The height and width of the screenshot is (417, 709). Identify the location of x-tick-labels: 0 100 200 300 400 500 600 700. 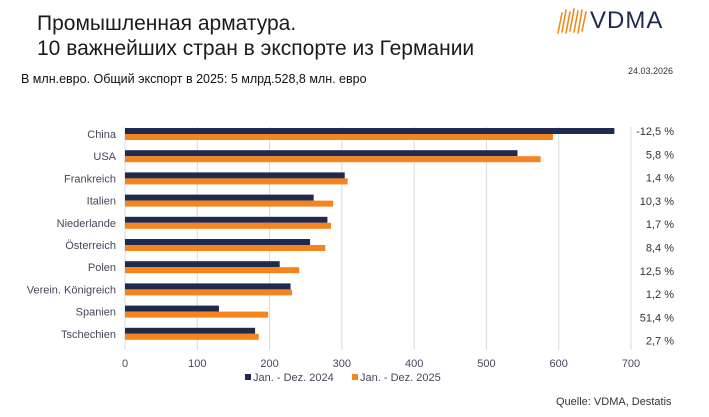
(381, 364).